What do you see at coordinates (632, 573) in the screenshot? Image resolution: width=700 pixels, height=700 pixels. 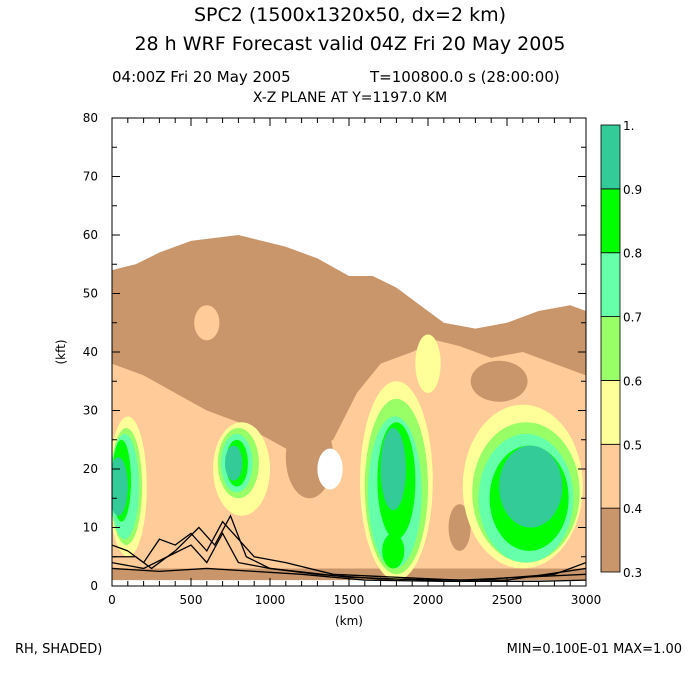 I see `colorbar-label: 0.3` at bounding box center [632, 573].